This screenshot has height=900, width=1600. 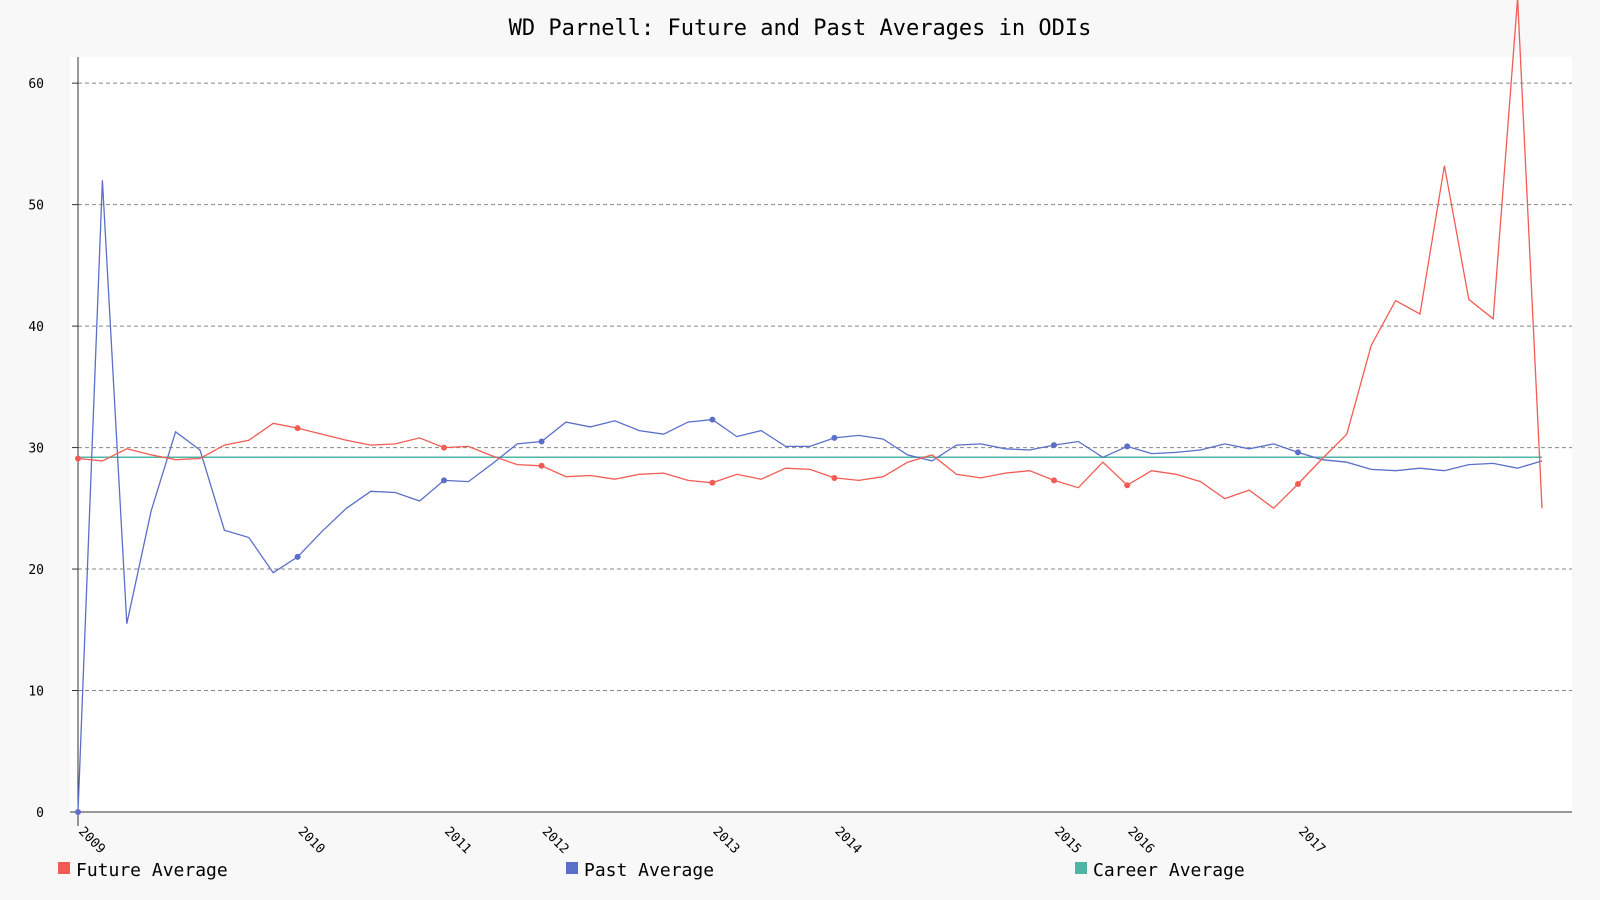 I want to click on x-tick-label: 2016, so click(x=1140, y=840).